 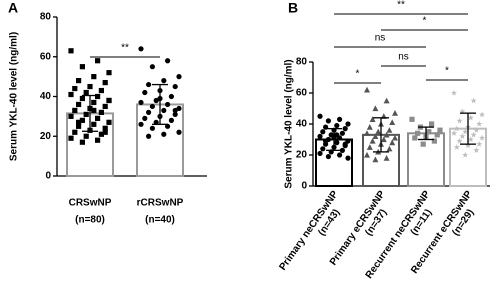 I want to click on x-tick-n-label: (n=80), so click(x=90, y=220).